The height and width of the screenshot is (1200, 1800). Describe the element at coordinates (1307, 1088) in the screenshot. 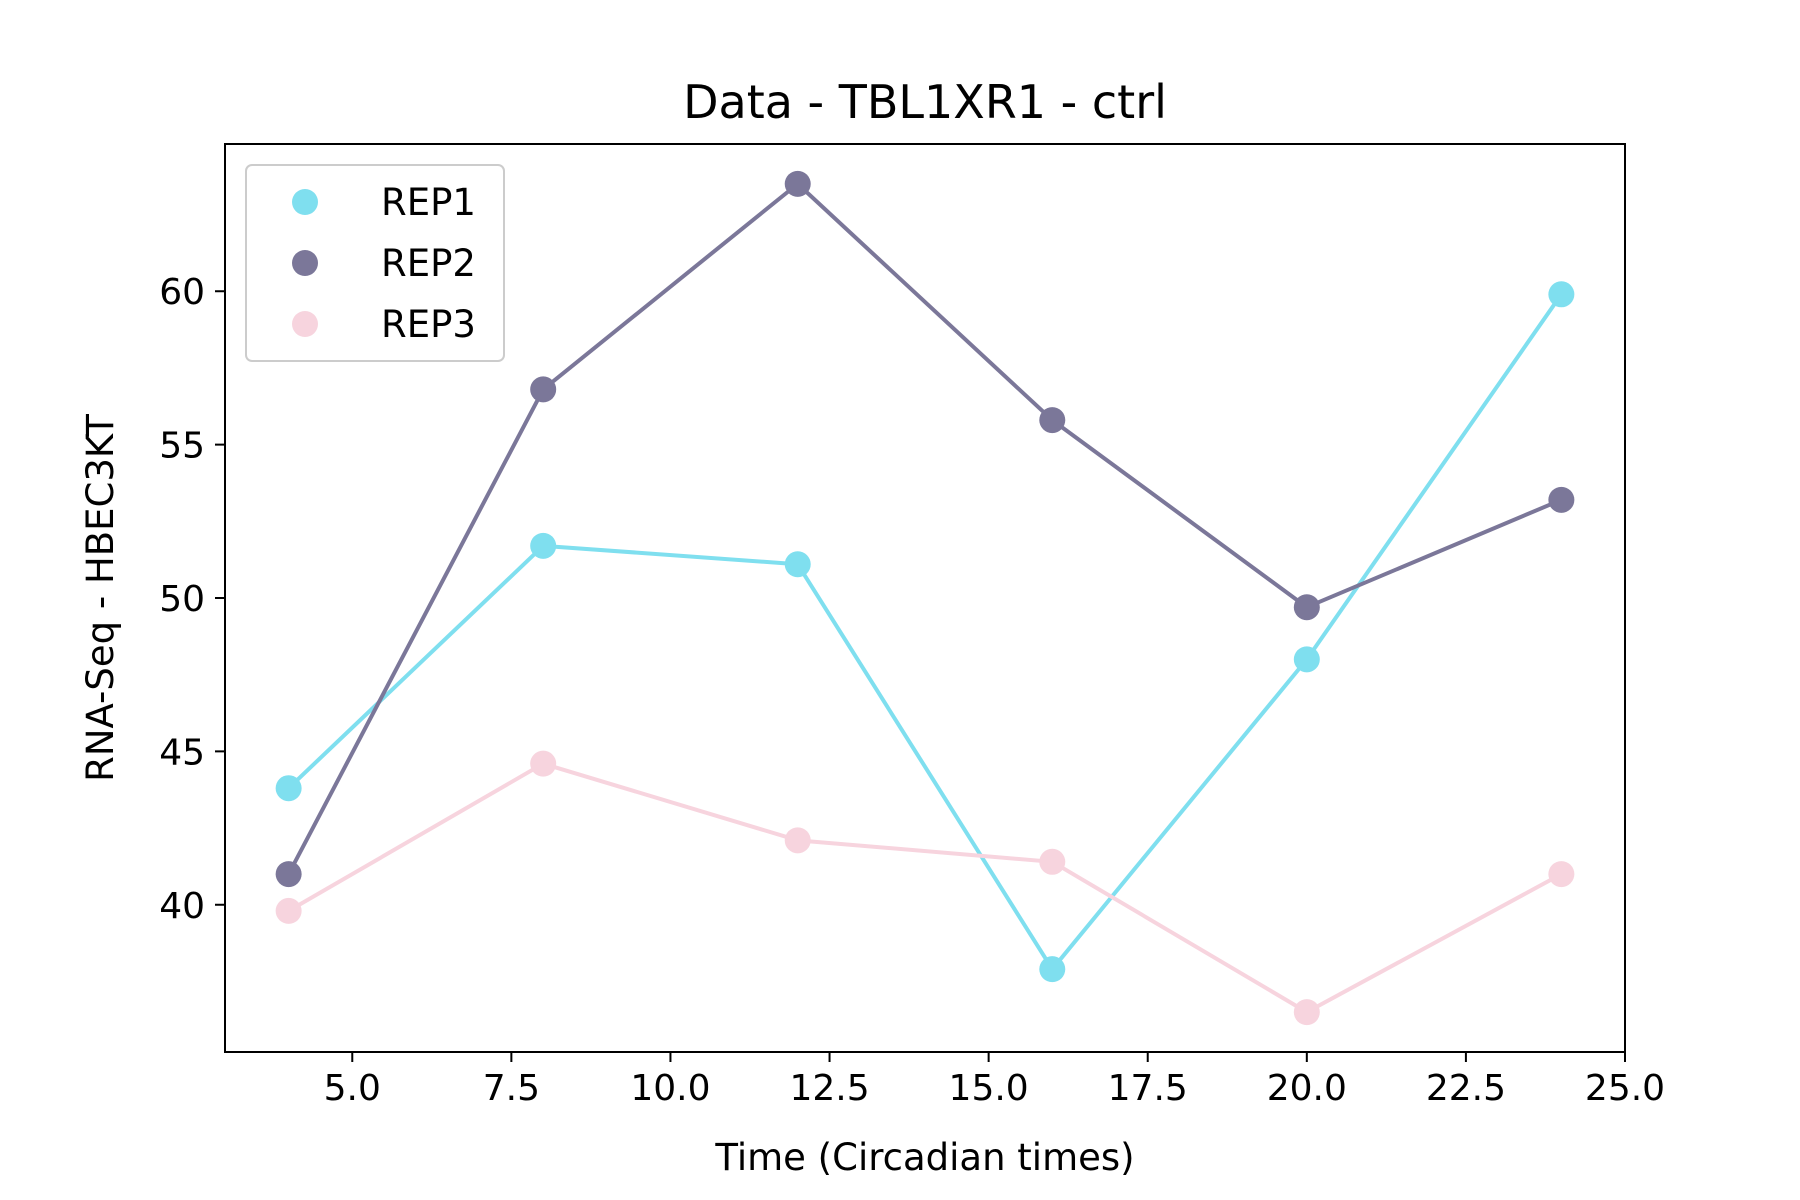

I see `x-tick-label: 20.0` at that location.